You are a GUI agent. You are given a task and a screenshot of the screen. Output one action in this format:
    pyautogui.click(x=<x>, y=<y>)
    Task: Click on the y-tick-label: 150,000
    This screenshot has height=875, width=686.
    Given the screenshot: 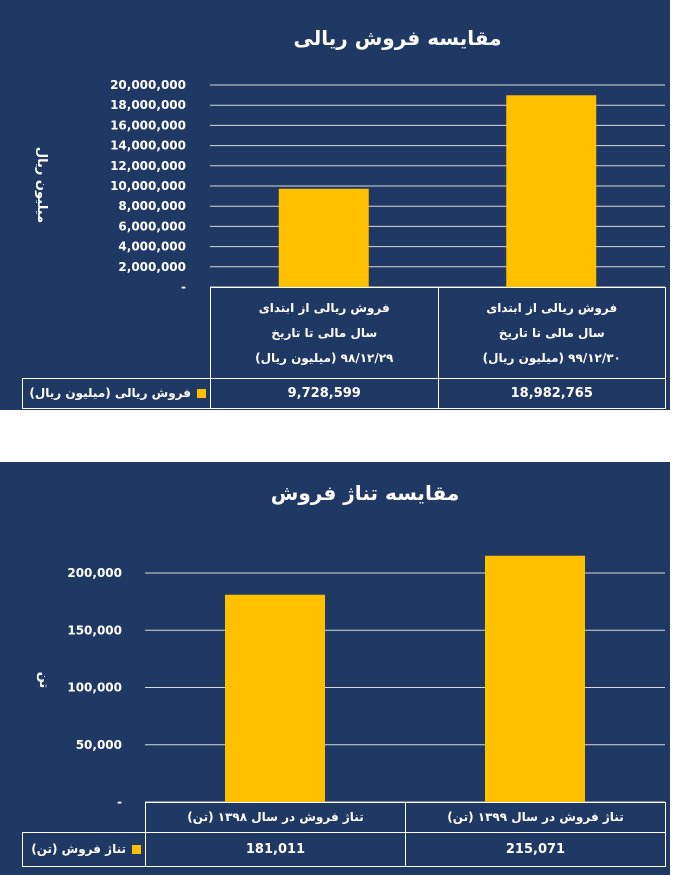 What is the action you would take?
    pyautogui.click(x=94, y=630)
    